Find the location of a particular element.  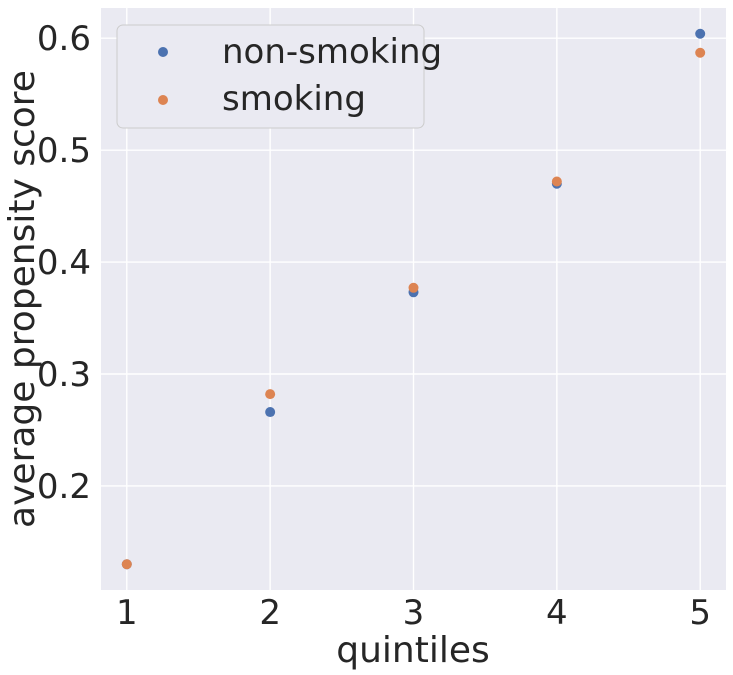

y-tick-label: 0.2 is located at coordinates (64, 487).